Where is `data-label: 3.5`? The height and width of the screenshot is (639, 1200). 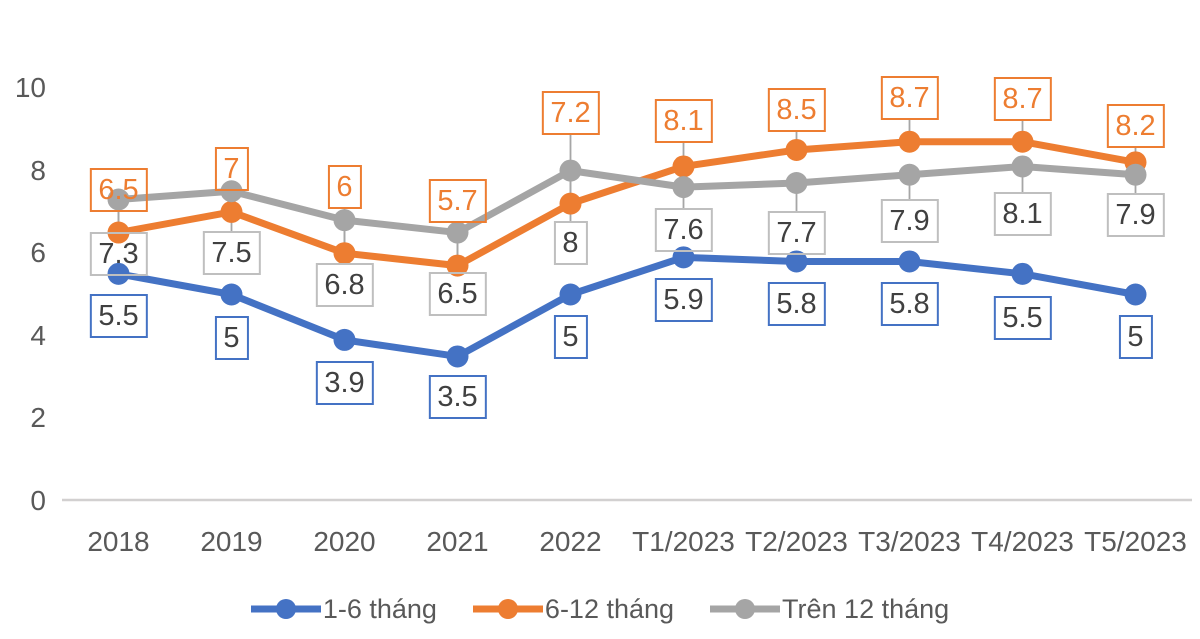 data-label: 3.5 is located at coordinates (457, 397).